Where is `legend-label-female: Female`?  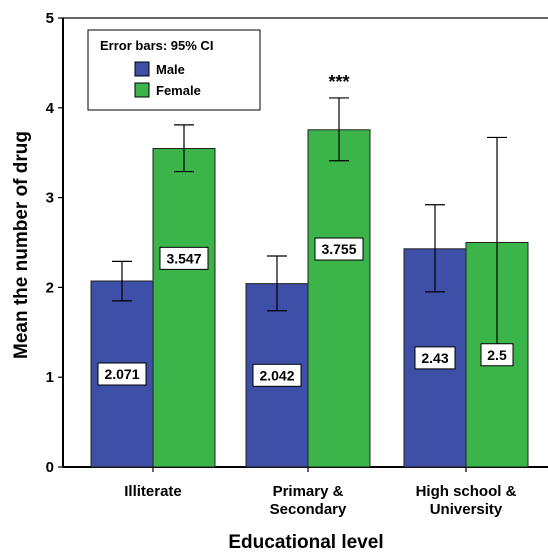 legend-label-female: Female is located at coordinates (178, 90).